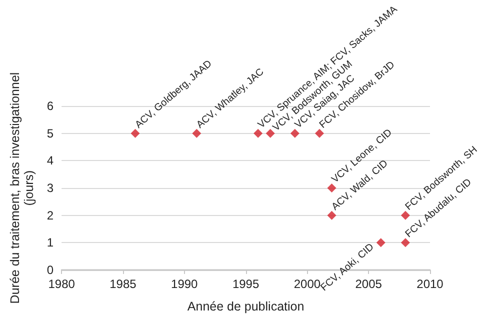 Image resolution: width=487 pixels, height=321 pixels. I want to click on x-tick-label: 1990, so click(184, 284).